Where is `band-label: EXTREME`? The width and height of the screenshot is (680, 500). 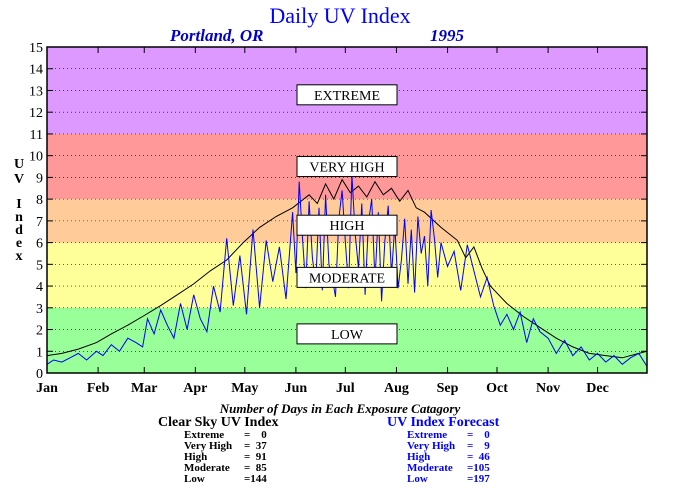 band-label: EXTREME is located at coordinates (347, 96).